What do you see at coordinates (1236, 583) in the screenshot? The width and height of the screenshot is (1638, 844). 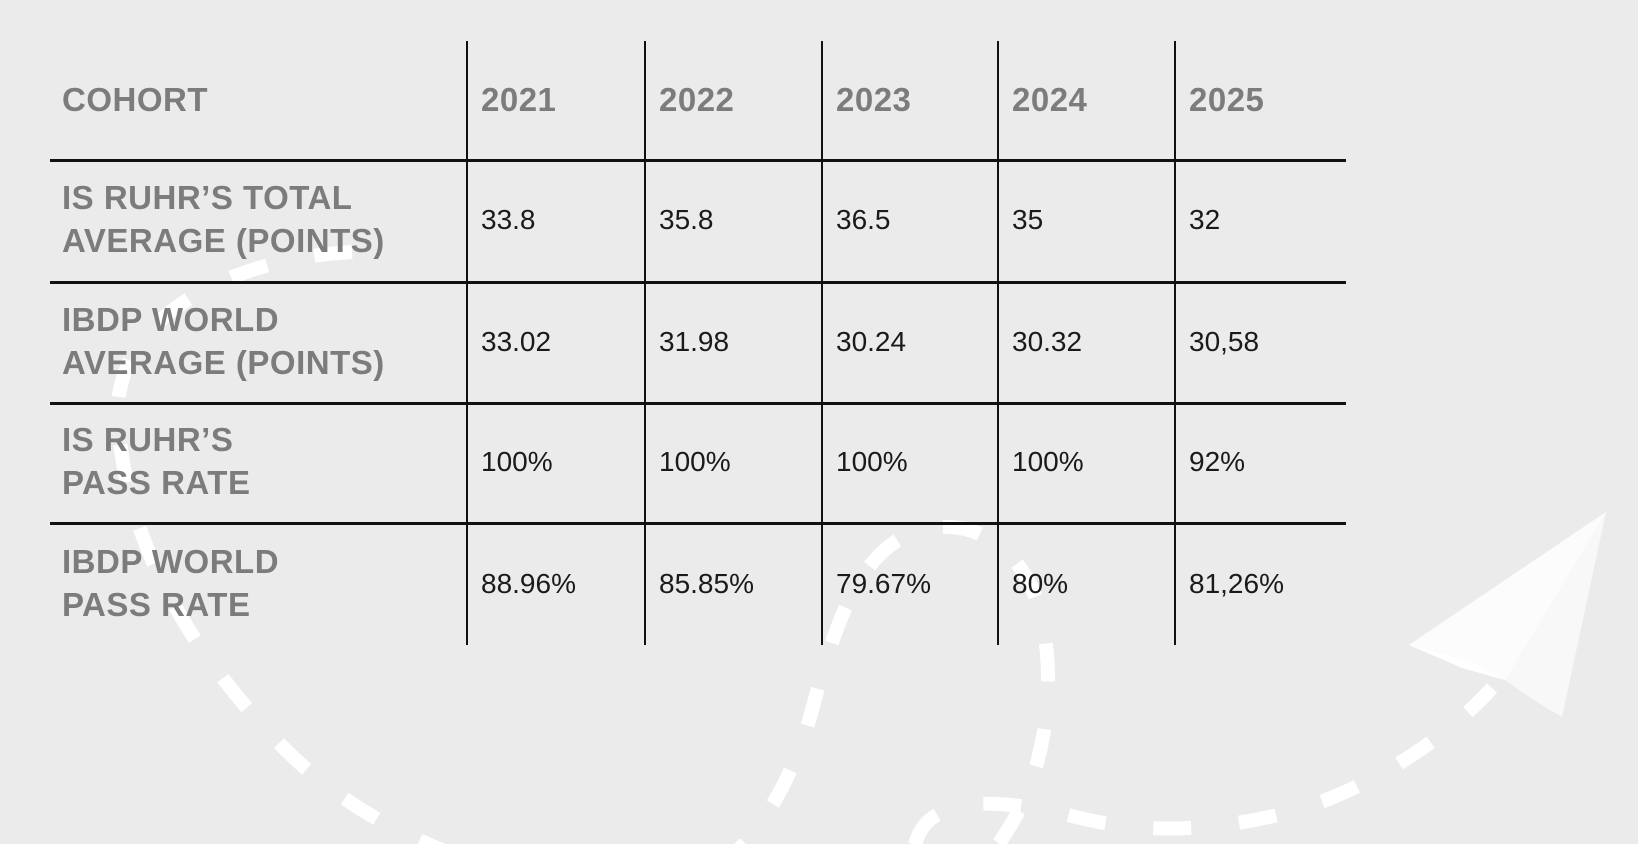 I see `cell-world-pass-2025: 81,26%` at bounding box center [1236, 583].